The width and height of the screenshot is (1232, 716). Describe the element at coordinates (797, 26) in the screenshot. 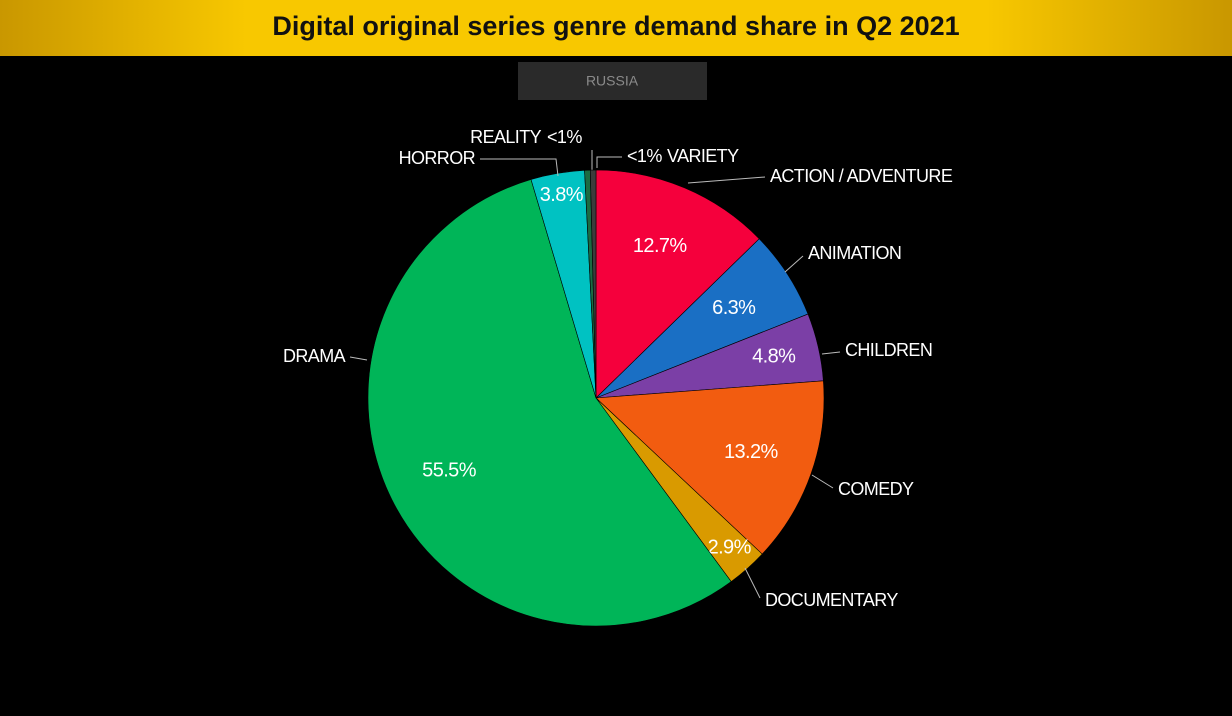

I see `title-part: demand share in Q2 2021` at that location.